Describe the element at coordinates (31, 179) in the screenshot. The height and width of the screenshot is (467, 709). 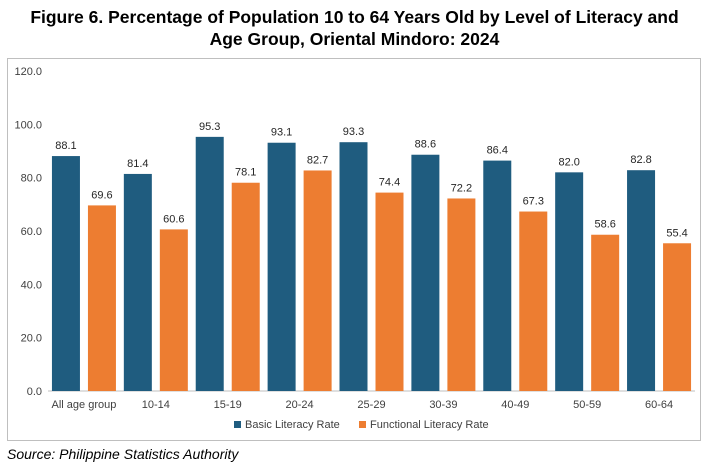
I see `y-tick-label: 80.0` at that location.